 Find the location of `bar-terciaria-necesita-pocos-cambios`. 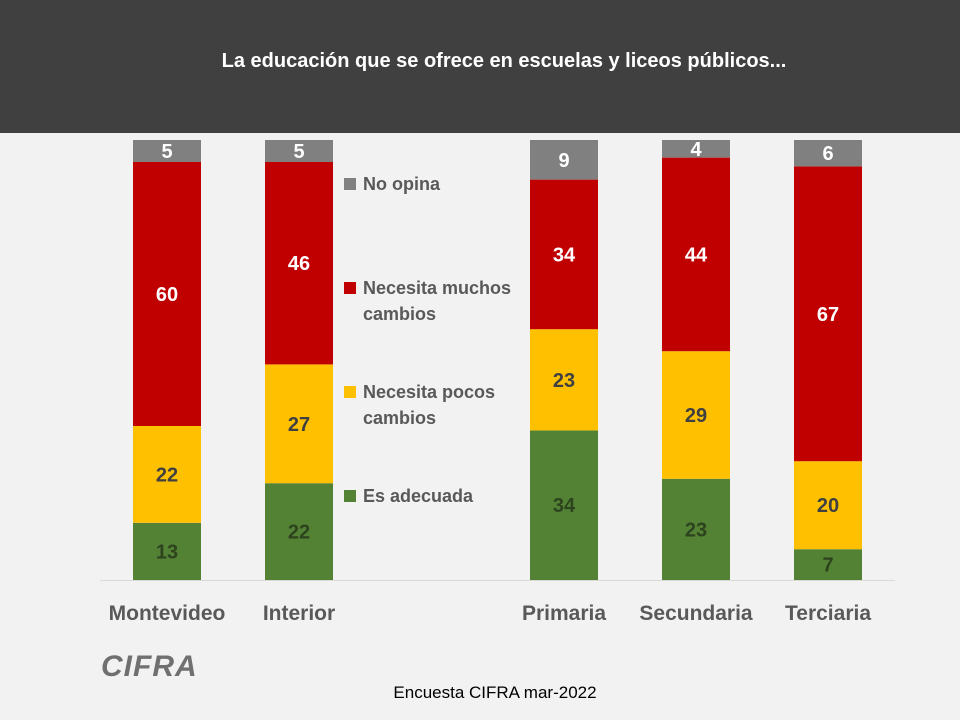

bar-terciaria-necesita-pocos-cambios is located at coordinates (828, 505).